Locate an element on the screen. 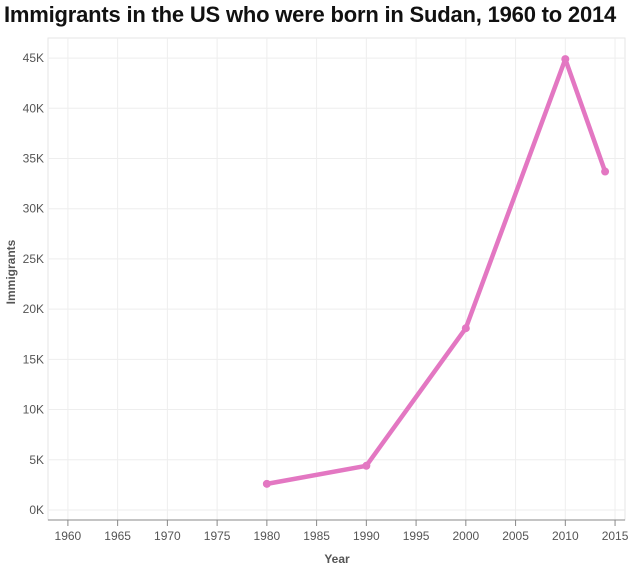 This screenshot has height=572, width=633. y-axis-title: Immigrants is located at coordinates (11, 271).